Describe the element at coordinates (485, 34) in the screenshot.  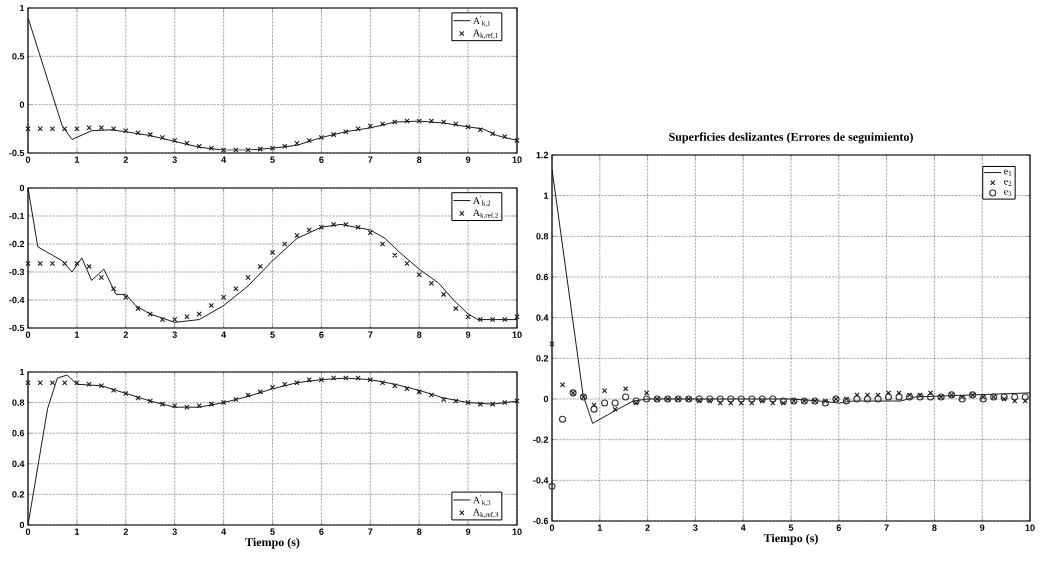
I see `legend-label: A$_{k,ref,1}$` at that location.